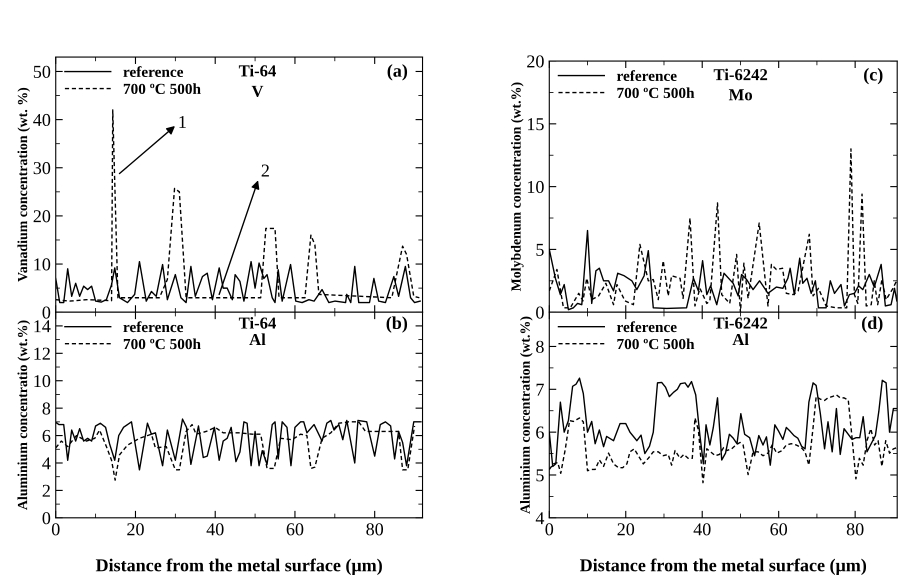 This screenshot has width=899, height=576. Describe the element at coordinates (873, 76) in the screenshot. I see `annotation: (c)` at that location.